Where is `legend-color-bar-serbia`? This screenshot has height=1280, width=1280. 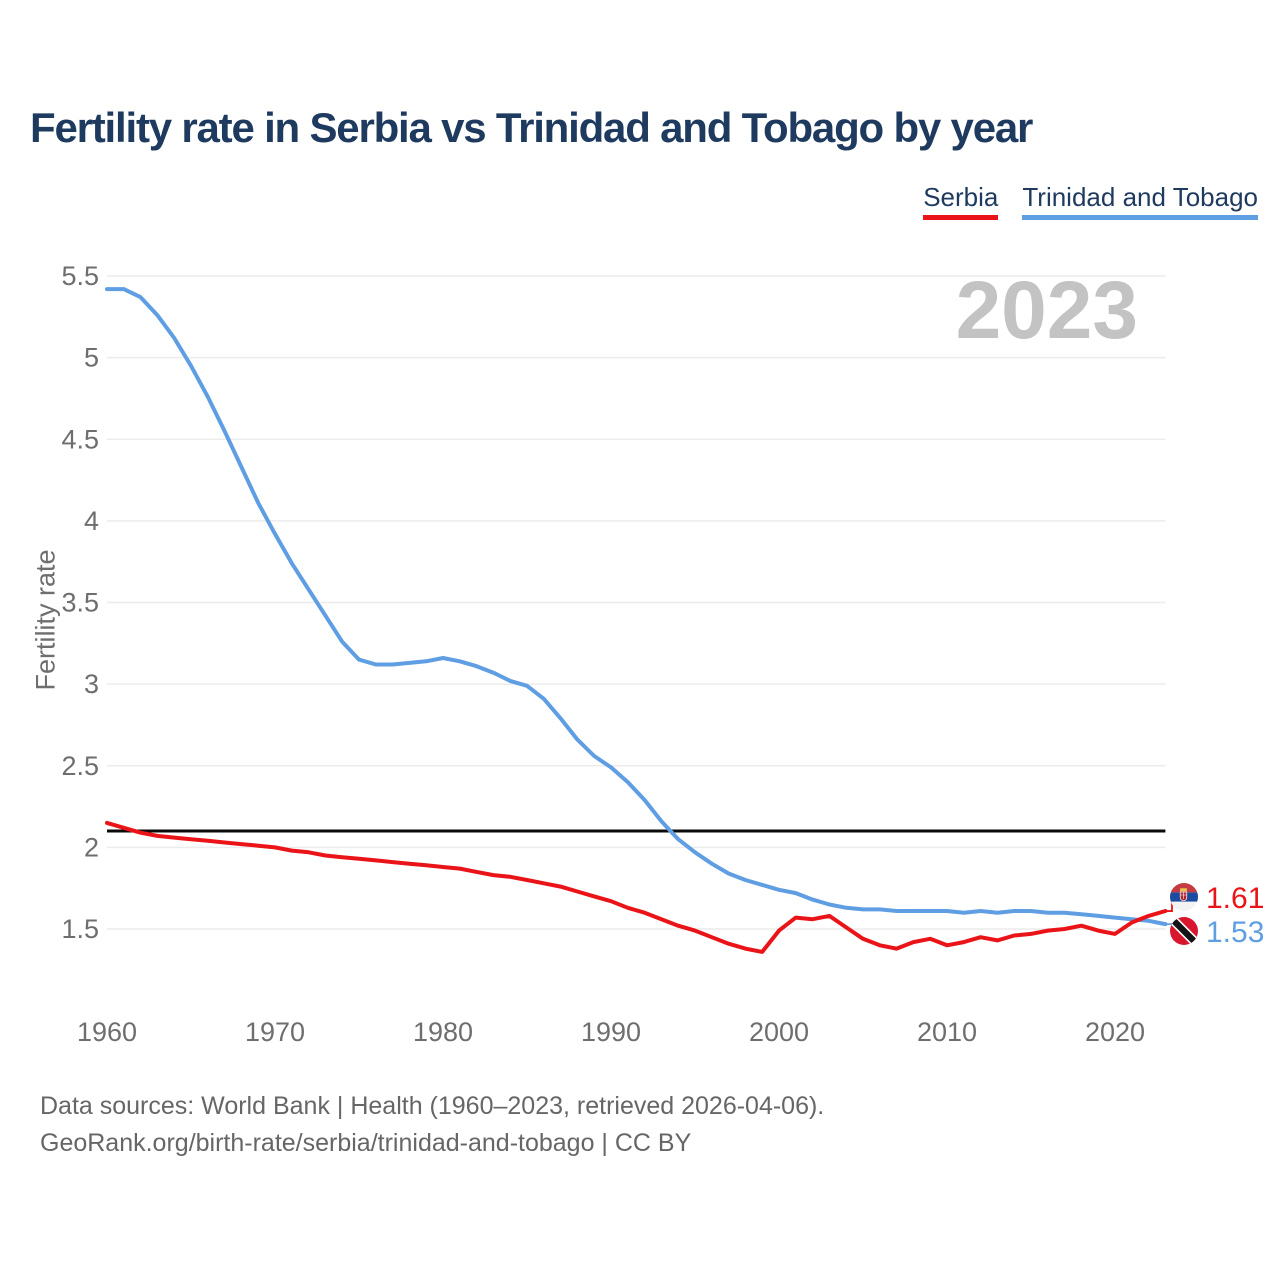
legend-color-bar-serbia is located at coordinates (961, 217).